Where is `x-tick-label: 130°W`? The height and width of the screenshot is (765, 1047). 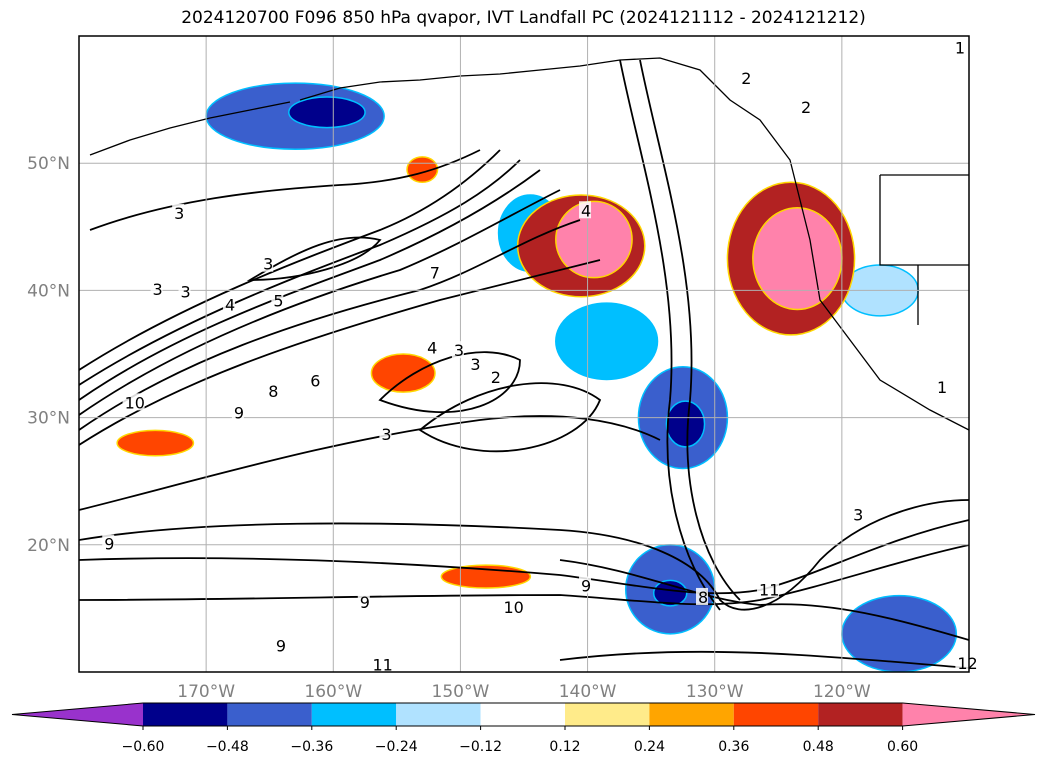 x-tick-label: 130°W is located at coordinates (715, 692).